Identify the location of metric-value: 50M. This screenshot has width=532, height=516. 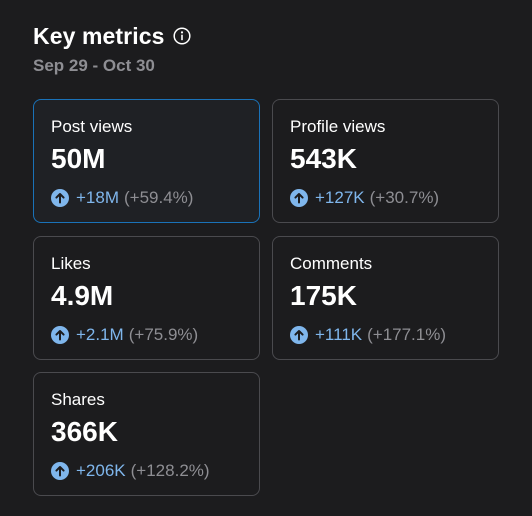
(78, 158).